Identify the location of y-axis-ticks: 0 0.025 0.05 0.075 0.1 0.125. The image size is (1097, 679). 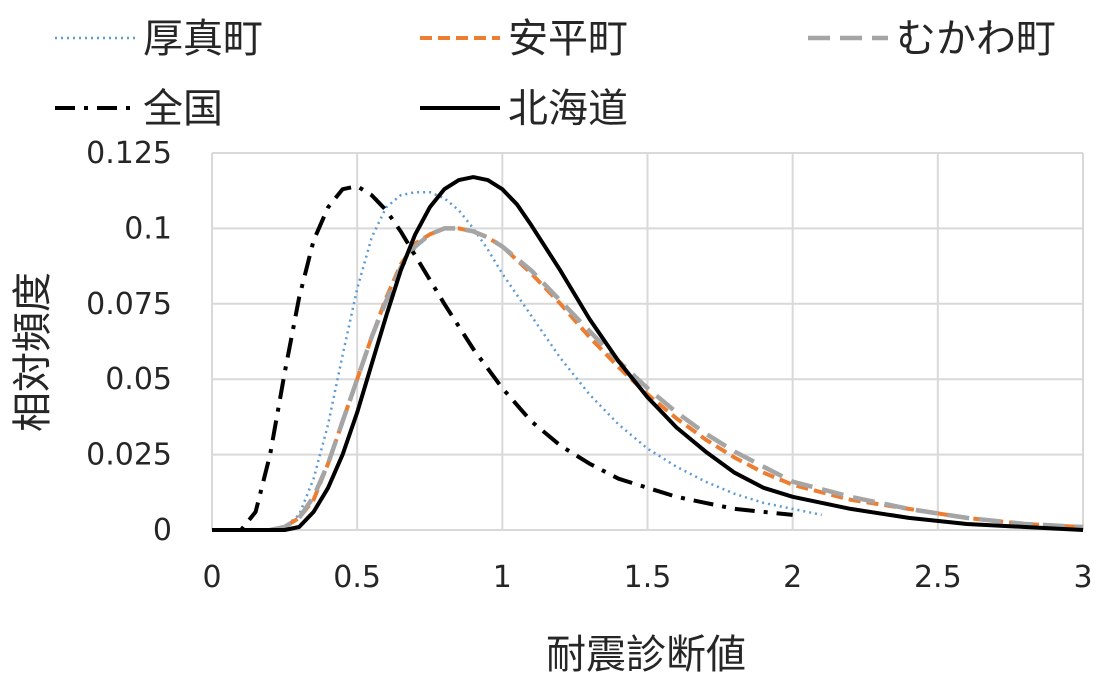
(129, 342).